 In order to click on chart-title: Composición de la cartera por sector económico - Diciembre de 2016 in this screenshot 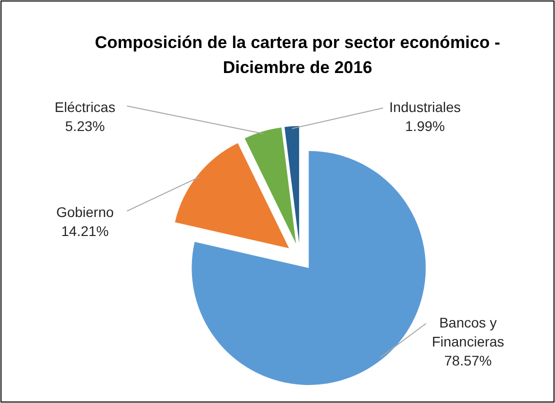, I will do `click(297, 55)`.